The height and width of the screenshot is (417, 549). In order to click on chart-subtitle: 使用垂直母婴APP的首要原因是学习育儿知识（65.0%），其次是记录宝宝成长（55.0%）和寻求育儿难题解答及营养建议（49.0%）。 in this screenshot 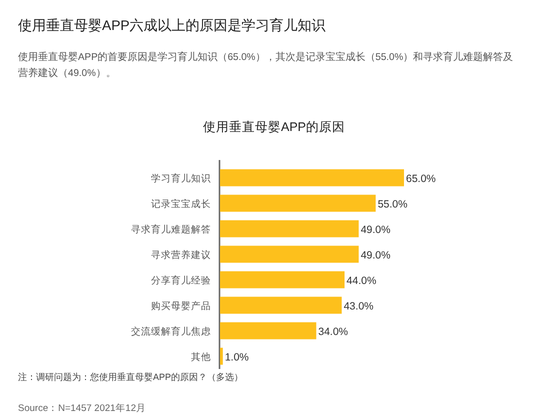, I will do `click(266, 65)`.